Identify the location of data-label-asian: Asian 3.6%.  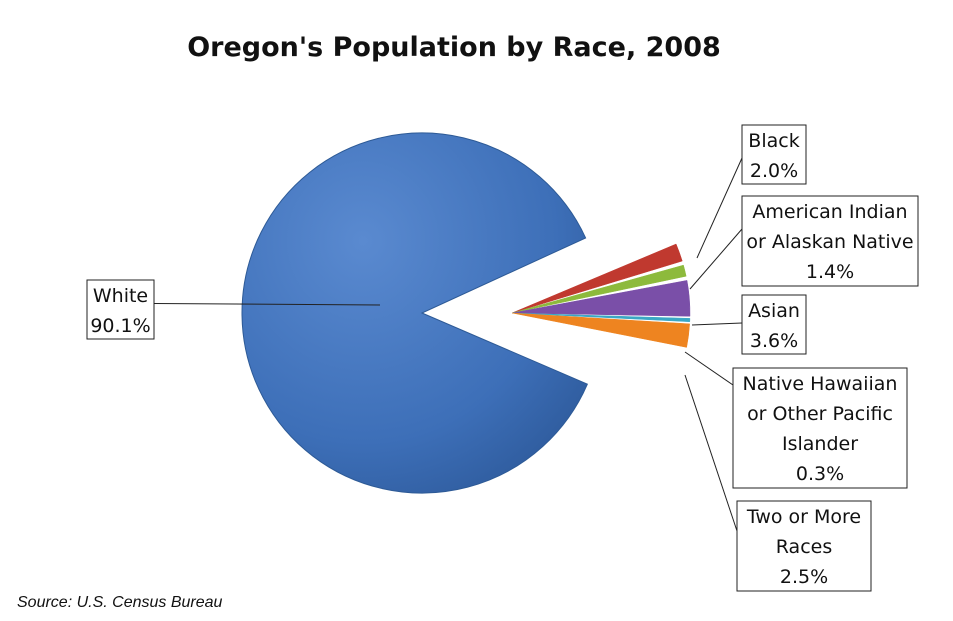
(774, 326).